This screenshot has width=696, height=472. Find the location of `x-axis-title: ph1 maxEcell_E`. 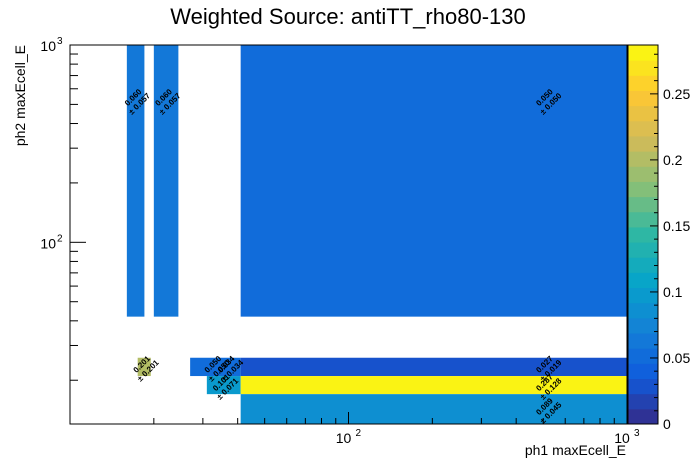

x-axis-title: ph1 maxEcell_E is located at coordinates (575, 450).